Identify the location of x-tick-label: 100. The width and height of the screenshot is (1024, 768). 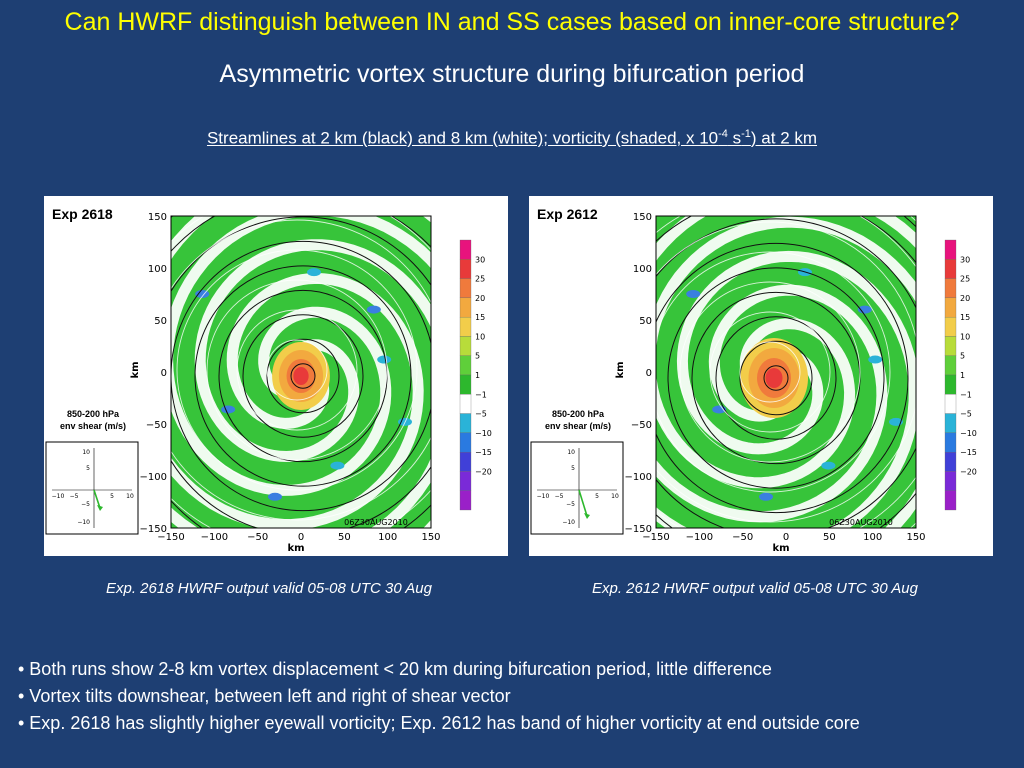
(872, 537).